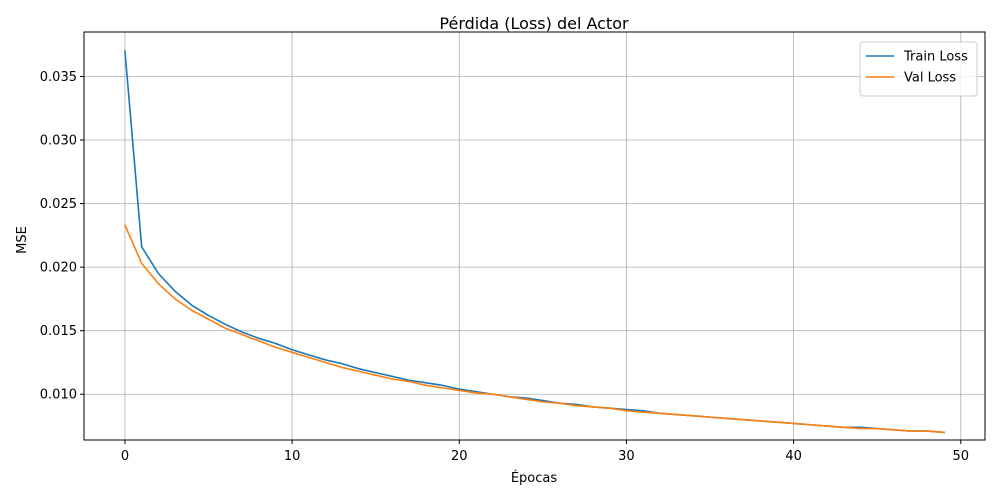 The height and width of the screenshot is (500, 1000). What do you see at coordinates (58, 204) in the screenshot?
I see `y-tick-label: 0.025` at bounding box center [58, 204].